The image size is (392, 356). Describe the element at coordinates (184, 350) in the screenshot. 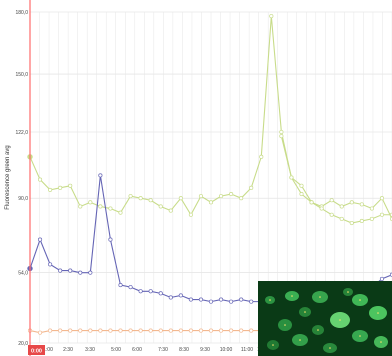

I see `x-tick-label: 8:30` at that location.